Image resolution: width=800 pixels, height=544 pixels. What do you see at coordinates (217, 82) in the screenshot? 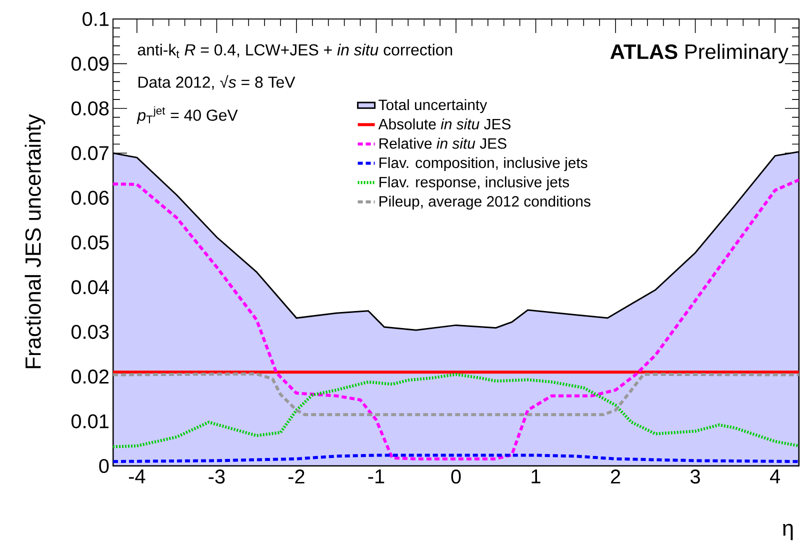
I see `annotation: Data 2012, √s = 8 TeV` at bounding box center [217, 82].